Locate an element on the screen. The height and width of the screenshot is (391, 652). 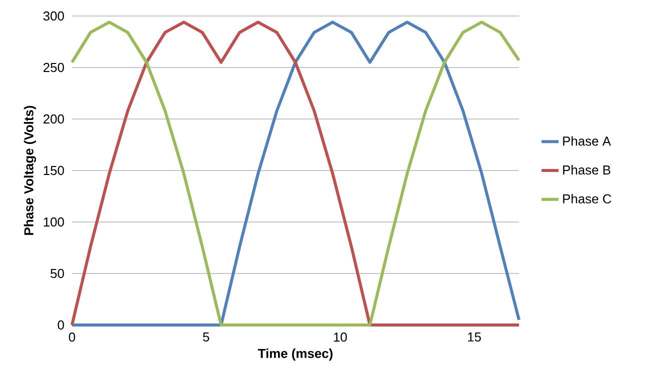
y-tick-label: 200 is located at coordinates (54, 119).